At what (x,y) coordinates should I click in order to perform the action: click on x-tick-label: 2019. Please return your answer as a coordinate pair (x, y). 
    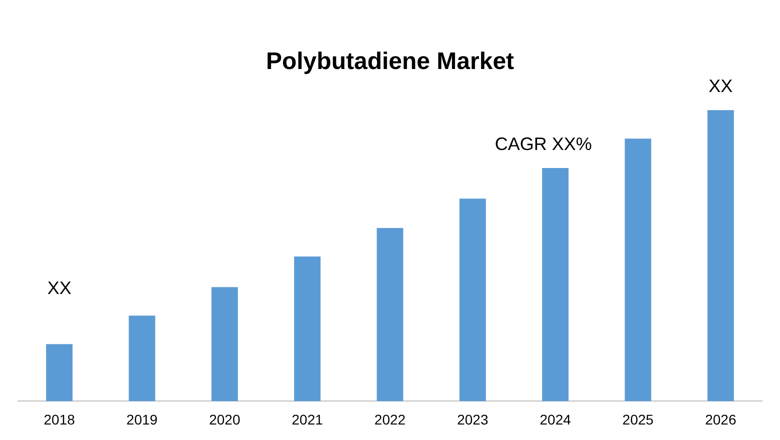
    Looking at the image, I should click on (142, 419).